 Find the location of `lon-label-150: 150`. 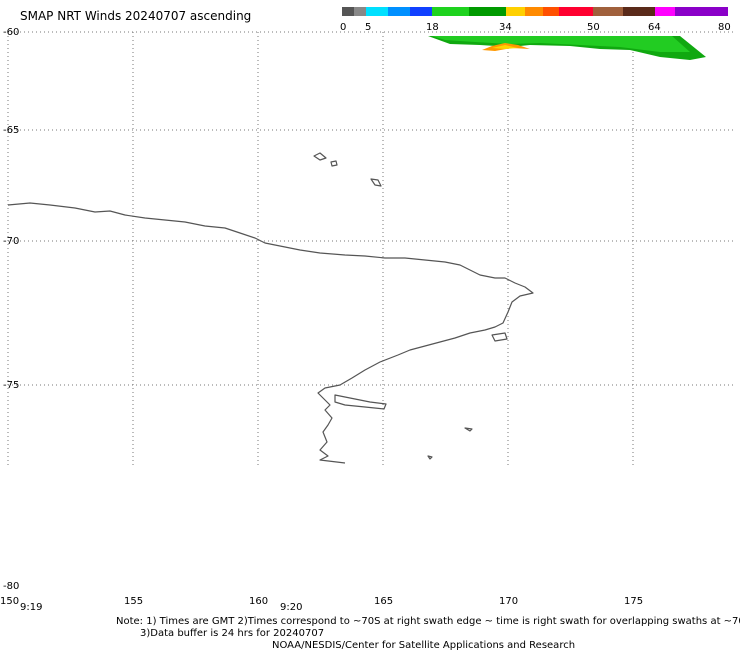

lon-label-150: 150 is located at coordinates (9, 601).